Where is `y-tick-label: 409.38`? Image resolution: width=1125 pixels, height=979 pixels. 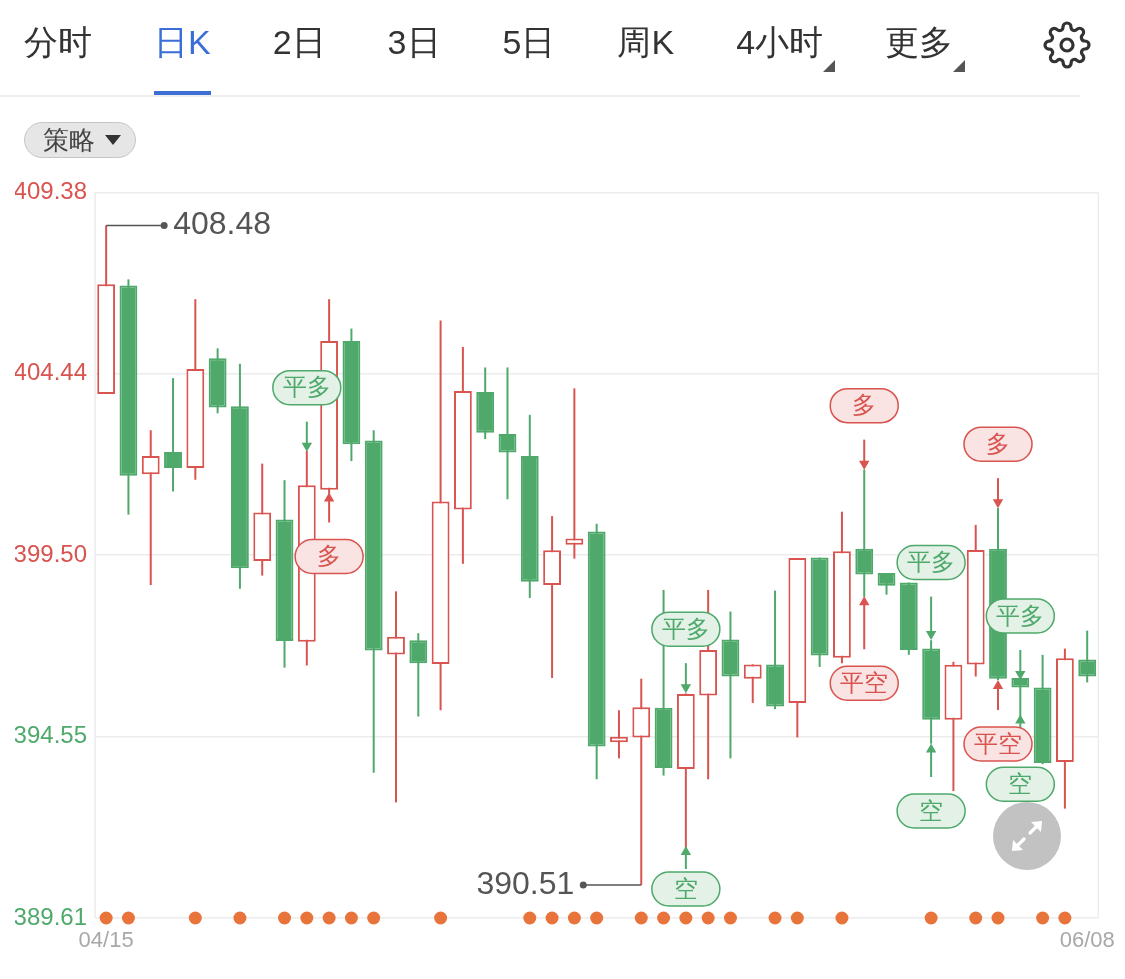 y-tick-label: 409.38 is located at coordinates (50, 191).